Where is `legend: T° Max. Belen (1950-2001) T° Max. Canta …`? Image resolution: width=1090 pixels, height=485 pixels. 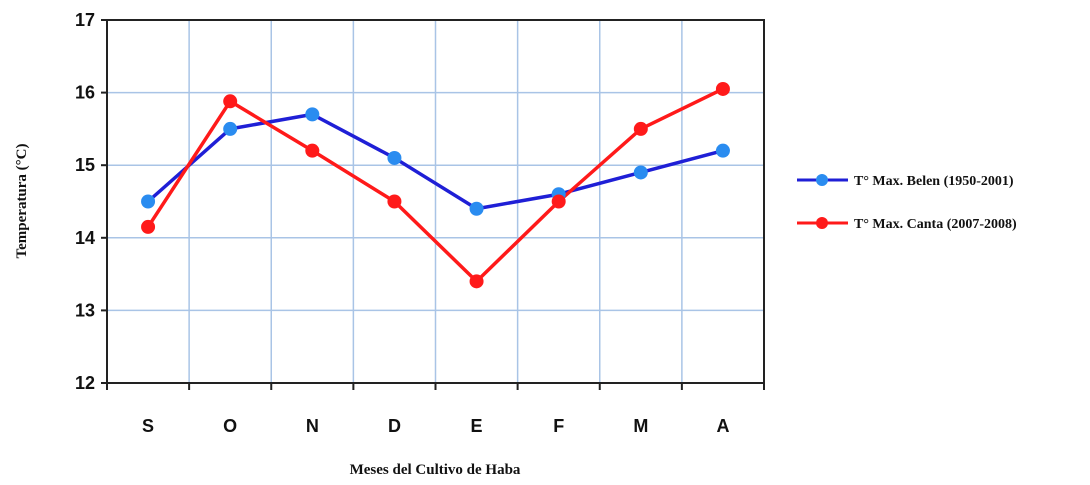 legend: T° Max. Belen (1950-2001) T° Max. Canta … is located at coordinates (907, 203).